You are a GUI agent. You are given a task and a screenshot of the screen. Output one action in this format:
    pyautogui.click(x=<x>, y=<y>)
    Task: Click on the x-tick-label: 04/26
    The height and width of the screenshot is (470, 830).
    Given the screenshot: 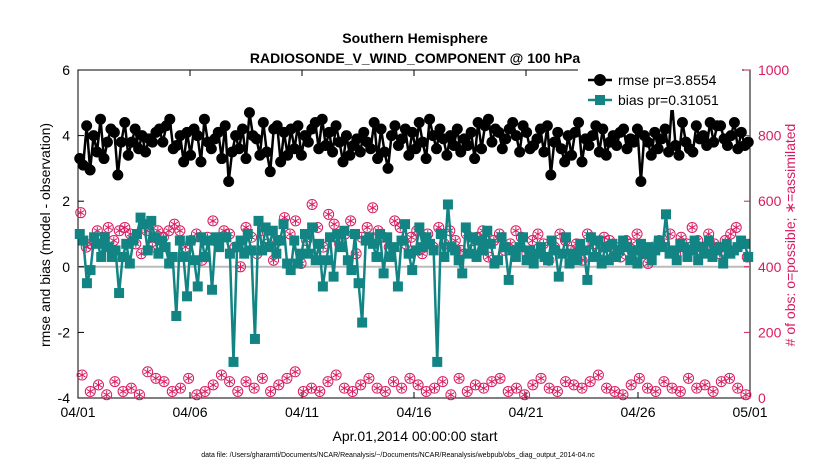 What is the action you would take?
    pyautogui.click(x=637, y=412)
    